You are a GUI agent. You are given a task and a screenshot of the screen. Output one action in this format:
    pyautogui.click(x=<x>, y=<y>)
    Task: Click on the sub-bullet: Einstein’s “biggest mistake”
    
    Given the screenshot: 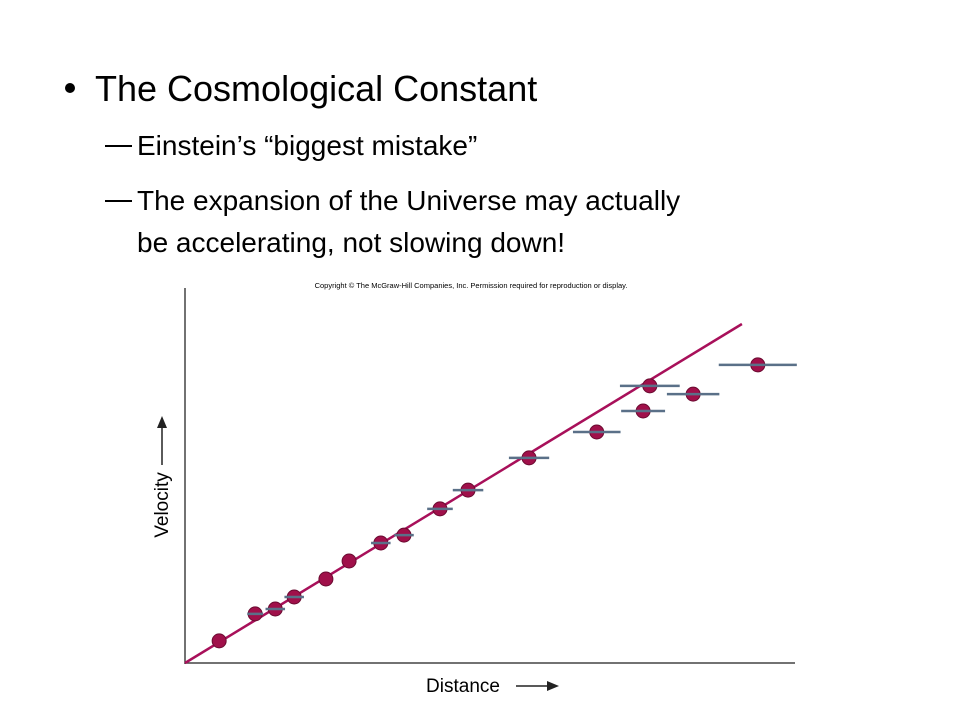 What is the action you would take?
    pyautogui.click(x=307, y=145)
    